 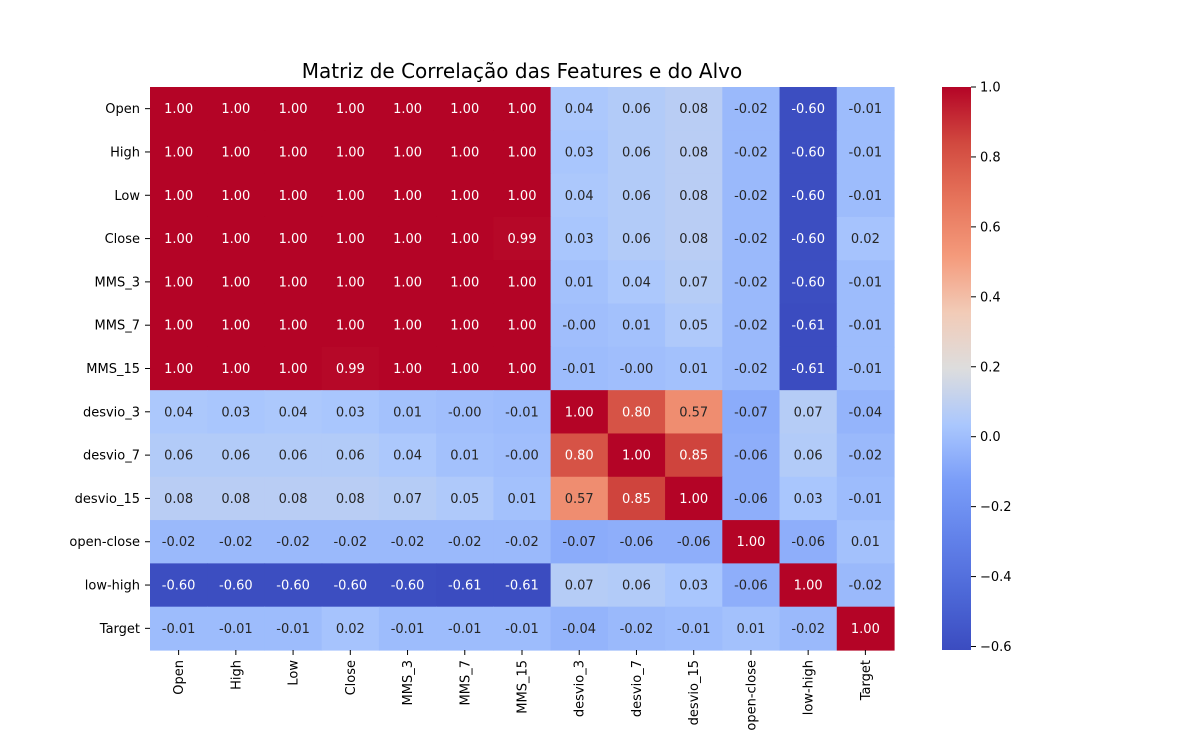 What do you see at coordinates (866, 680) in the screenshot?
I see `x-tick-label: Target` at bounding box center [866, 680].